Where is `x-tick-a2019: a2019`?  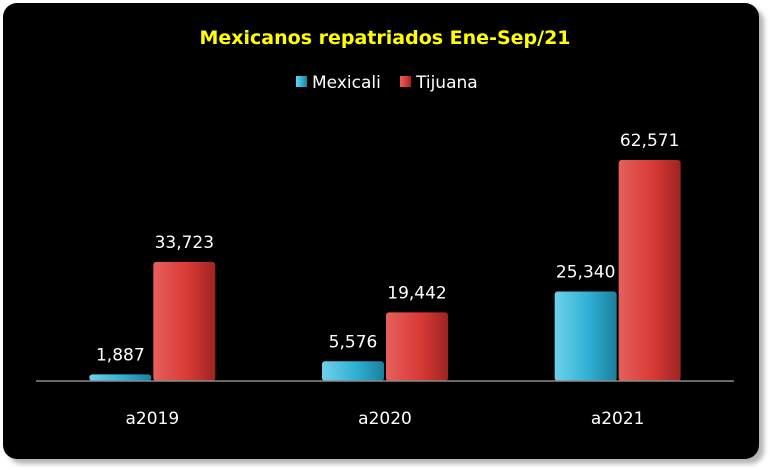 x-tick-a2019: a2019 is located at coordinates (152, 419).